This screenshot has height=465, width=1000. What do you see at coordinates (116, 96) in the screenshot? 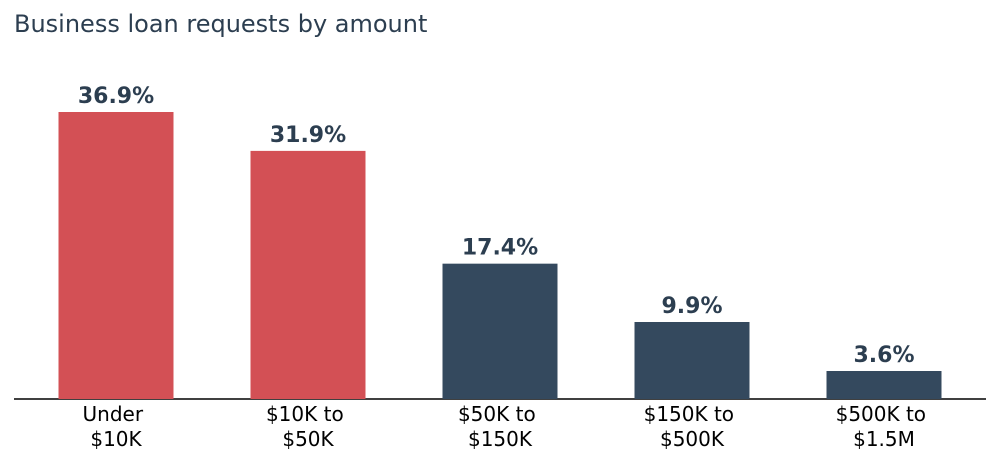
I see `value-label: 36.9%` at bounding box center [116, 96].